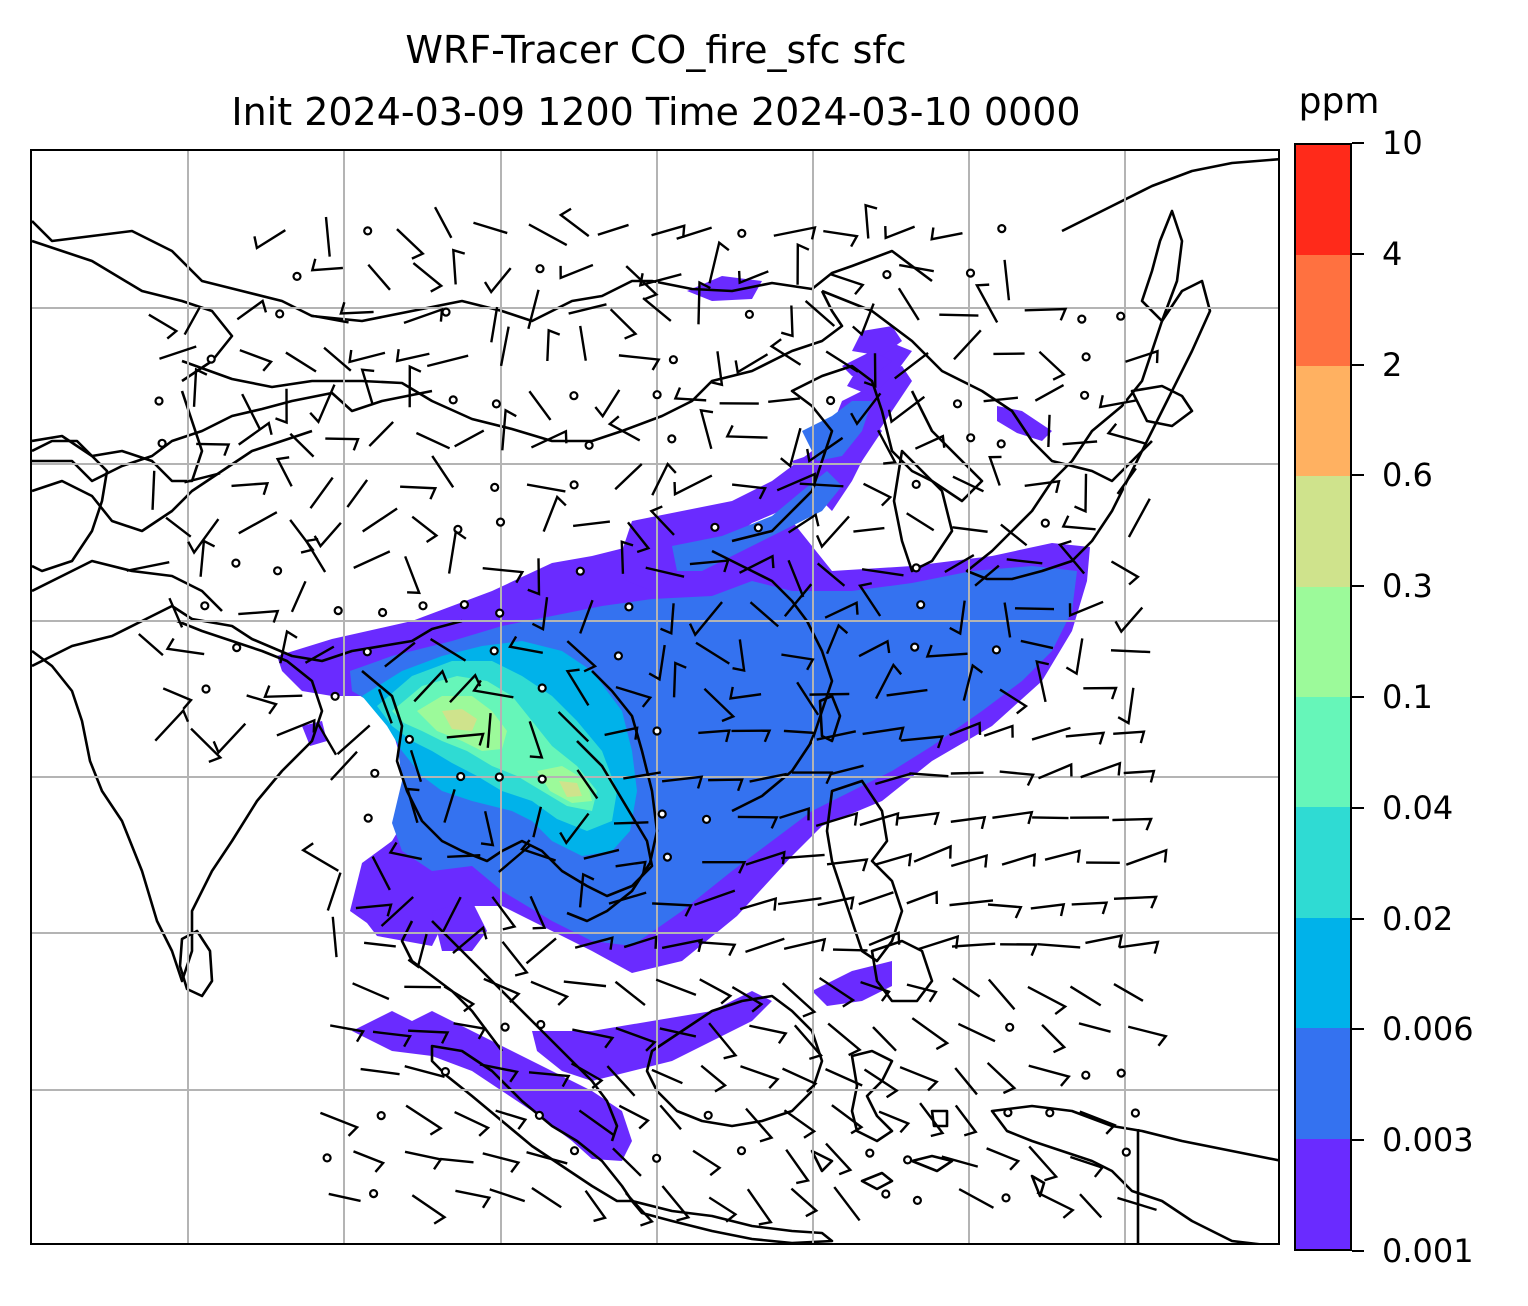 Image resolution: width=1528 pixels, height=1306 pixels. Describe the element at coordinates (923, 511) in the screenshot. I see `coastline-korea` at that location.